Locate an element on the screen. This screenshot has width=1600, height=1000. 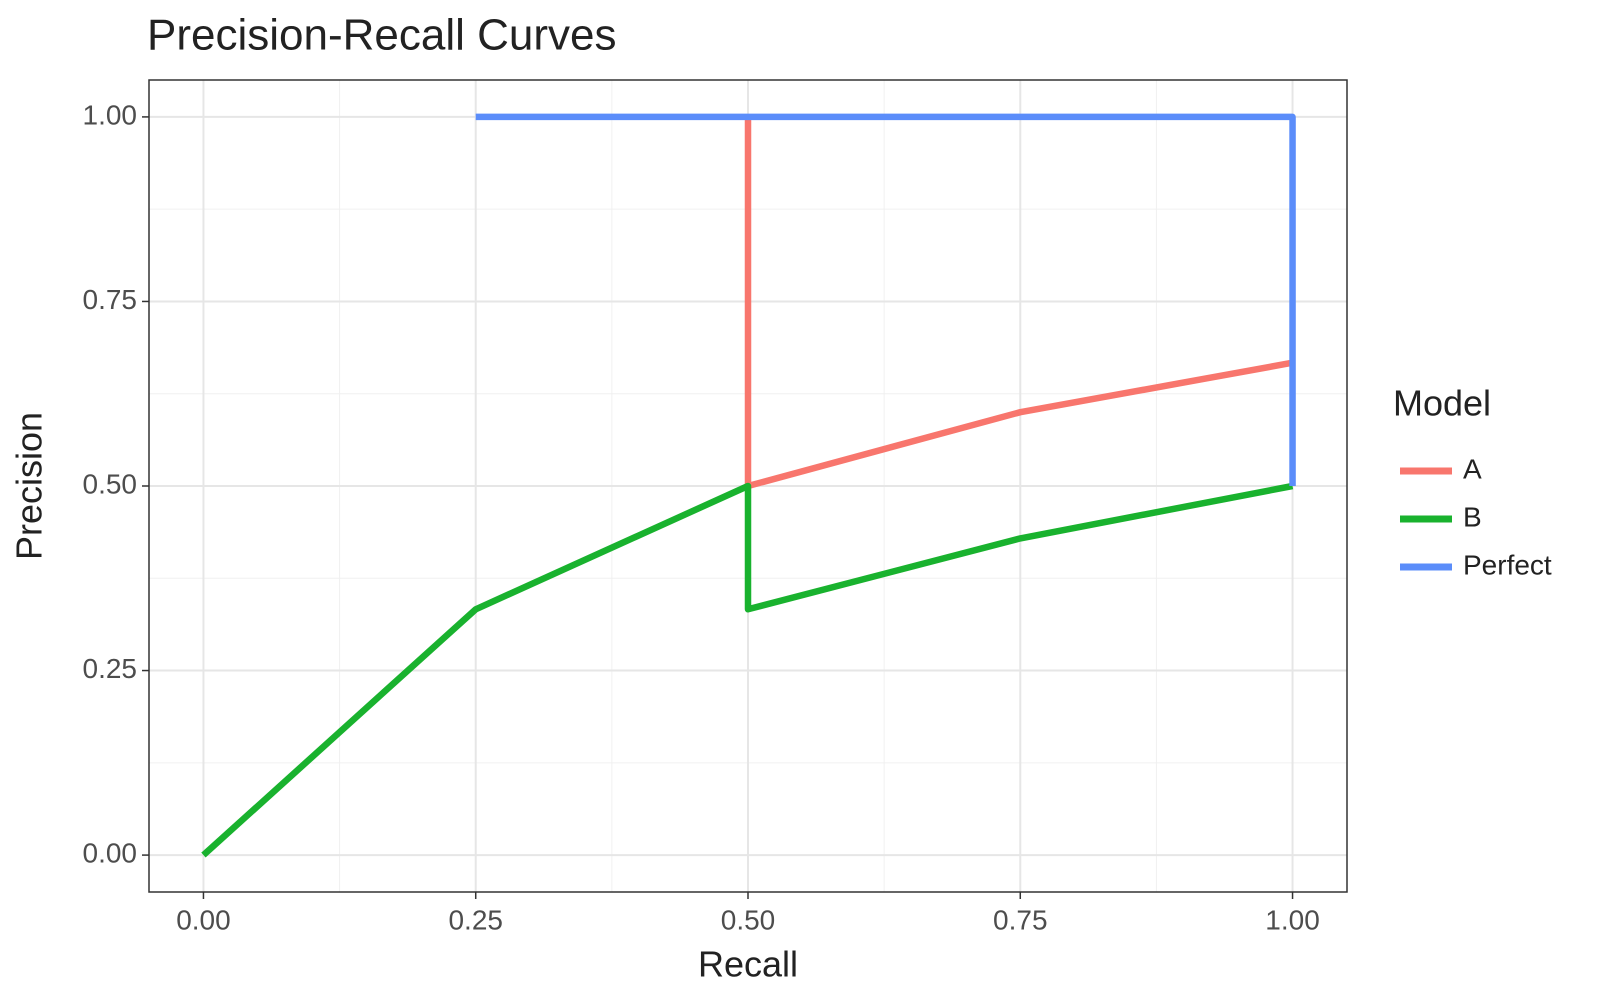
y-axis-title: Precision is located at coordinates (29, 486).